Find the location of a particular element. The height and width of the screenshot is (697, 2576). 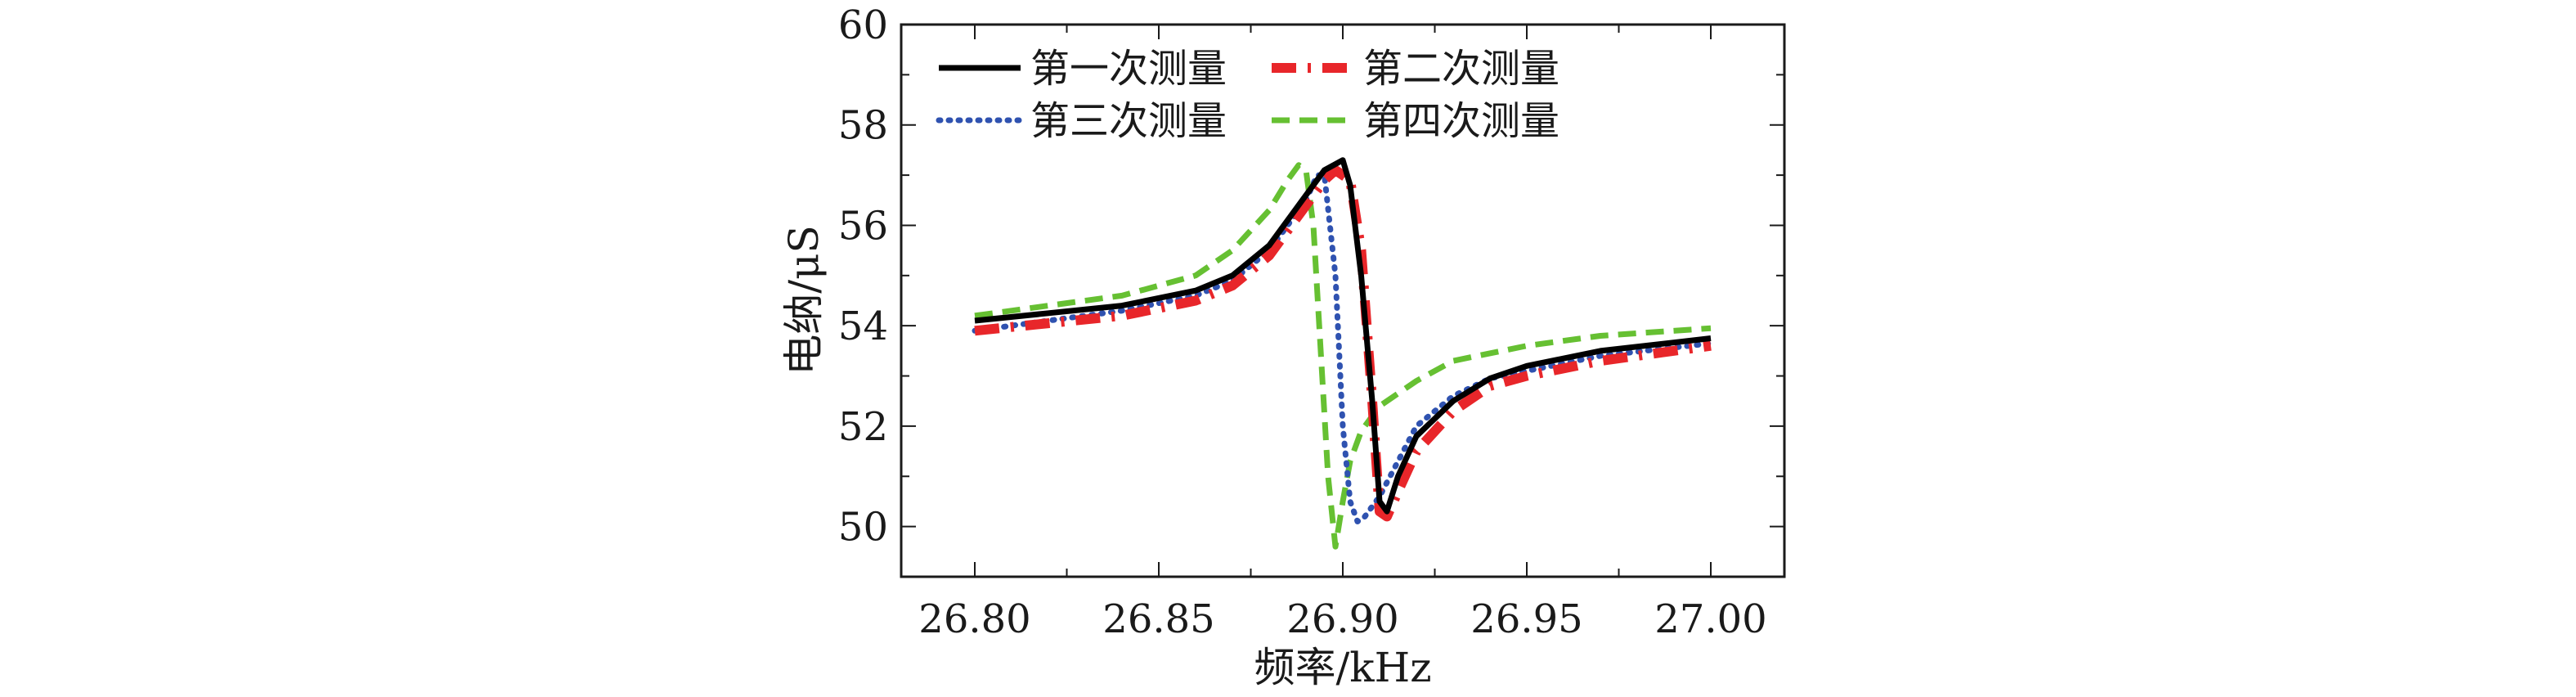

x-tick-label: 26.95 is located at coordinates (1526, 619).